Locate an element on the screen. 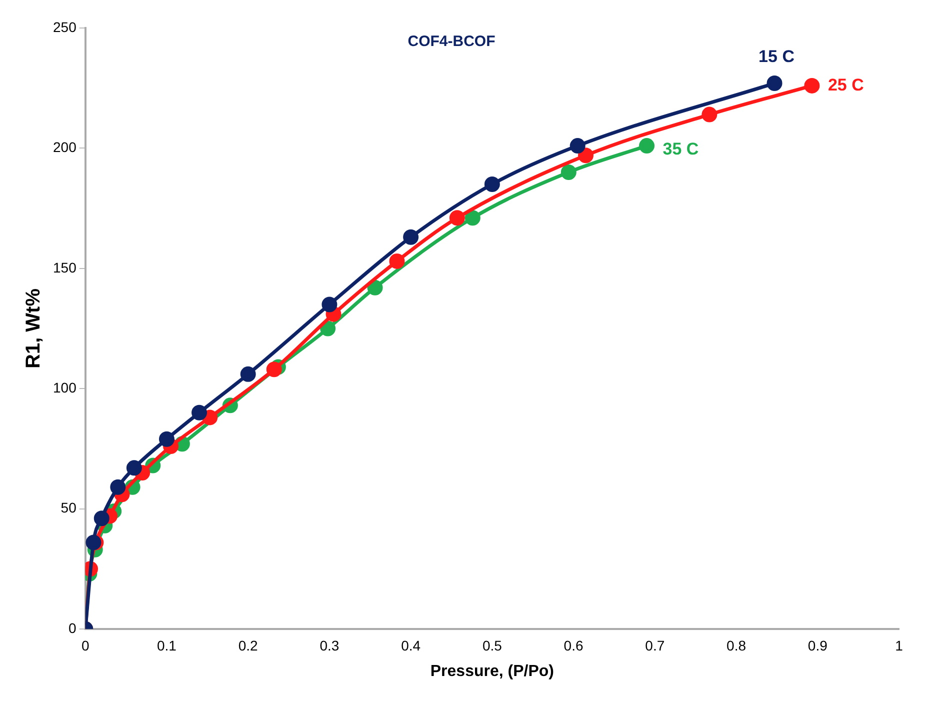 This screenshot has width=932, height=703. x-tick-label: 0.2 is located at coordinates (248, 645).